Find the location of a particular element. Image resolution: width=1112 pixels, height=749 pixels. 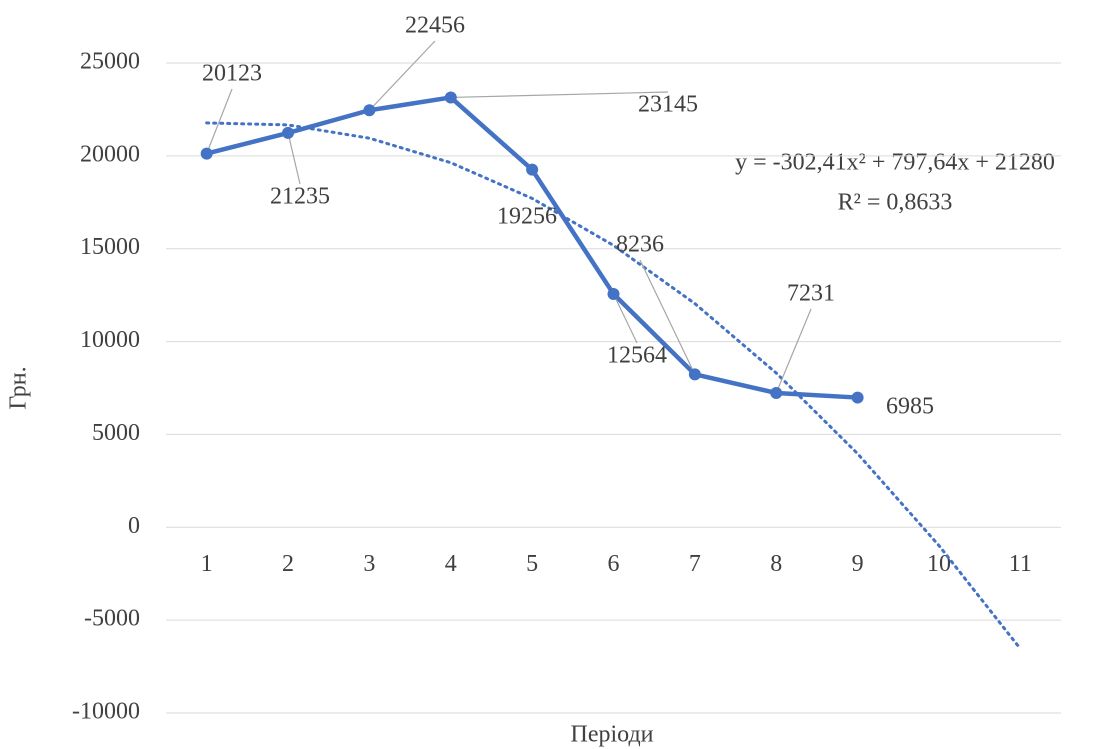

data-label: 19256 is located at coordinates (527, 217).